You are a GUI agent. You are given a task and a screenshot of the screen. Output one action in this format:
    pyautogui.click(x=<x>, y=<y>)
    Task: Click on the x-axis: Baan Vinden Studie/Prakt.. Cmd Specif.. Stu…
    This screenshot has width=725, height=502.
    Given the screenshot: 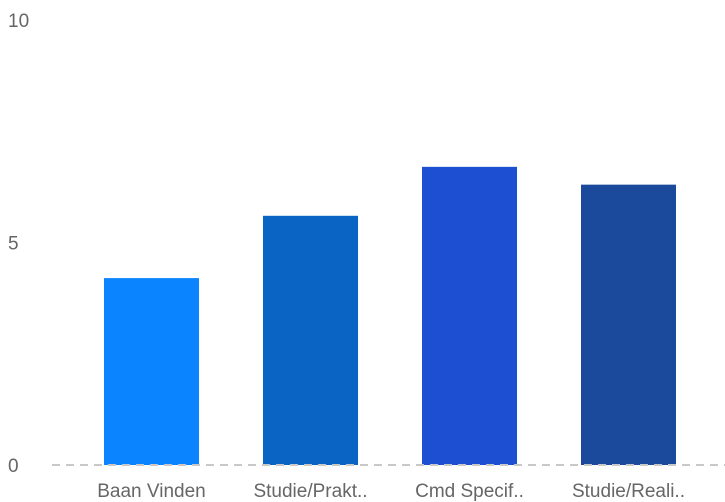 What is the action you would take?
    pyautogui.click(x=391, y=491)
    